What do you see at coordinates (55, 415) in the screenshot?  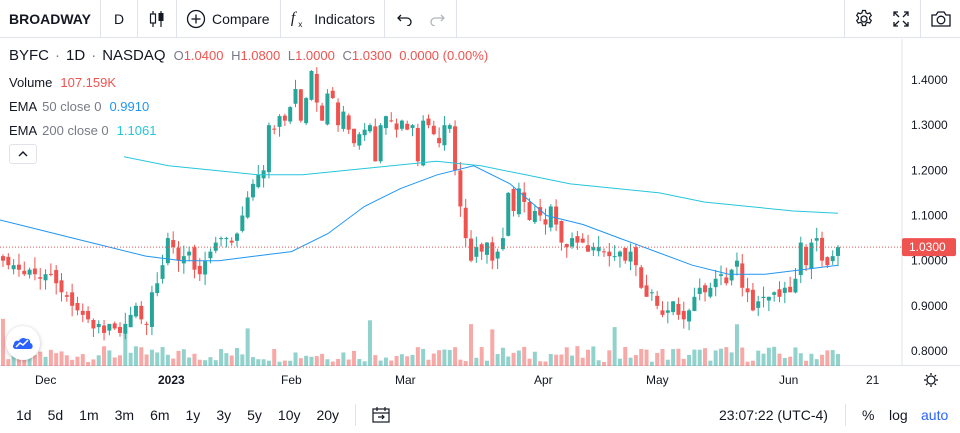 I see `range-5d: 5d` at bounding box center [55, 415].